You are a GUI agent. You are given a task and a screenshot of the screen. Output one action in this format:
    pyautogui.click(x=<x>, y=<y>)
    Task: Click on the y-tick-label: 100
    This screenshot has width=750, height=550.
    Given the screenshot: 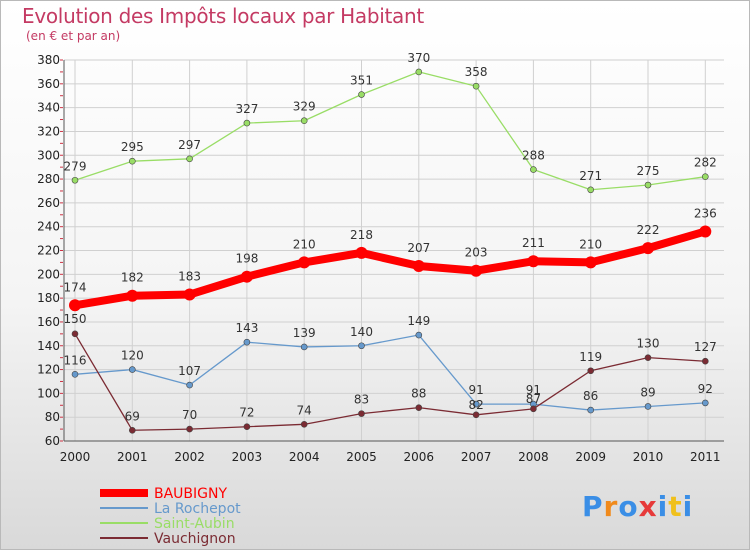 What is the action you would take?
    pyautogui.click(x=48, y=393)
    